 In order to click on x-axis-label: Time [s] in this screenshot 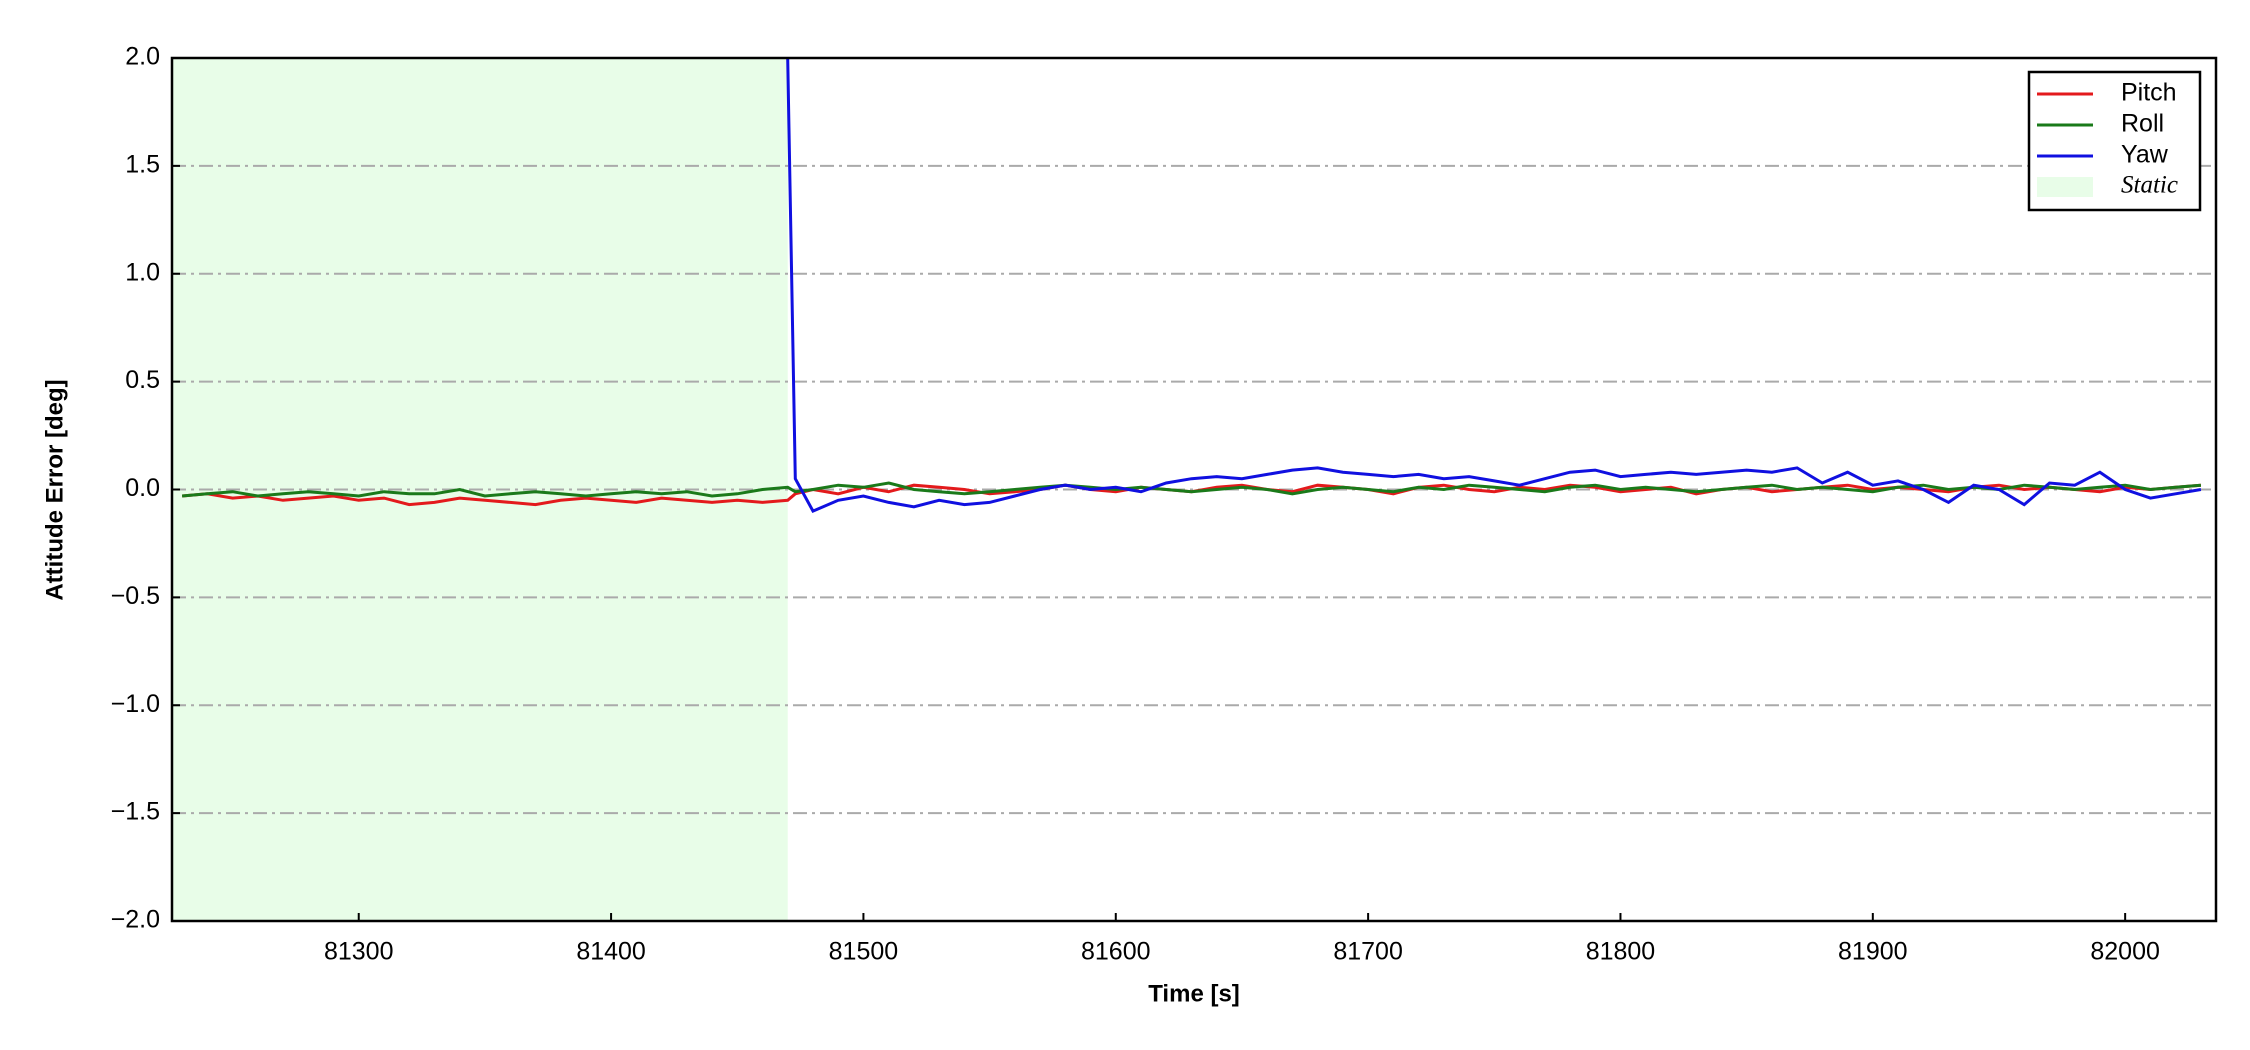, I will do `click(1194, 993)`.